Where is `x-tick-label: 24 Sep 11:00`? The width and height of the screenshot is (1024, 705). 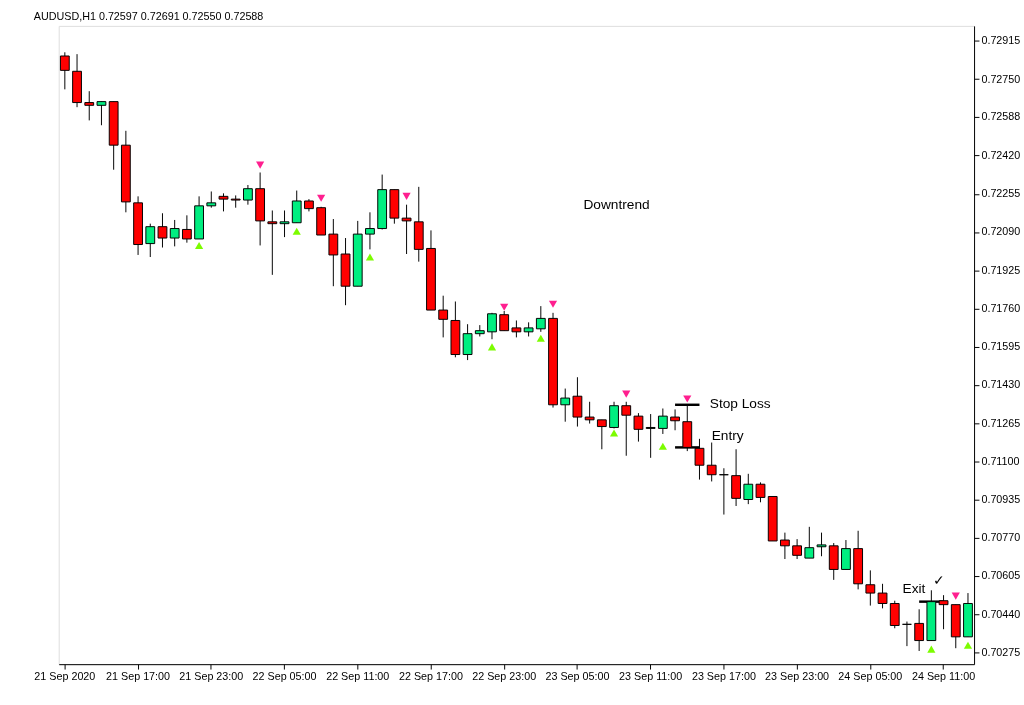 x-tick-label: 24 Sep 11:00 is located at coordinates (943, 676).